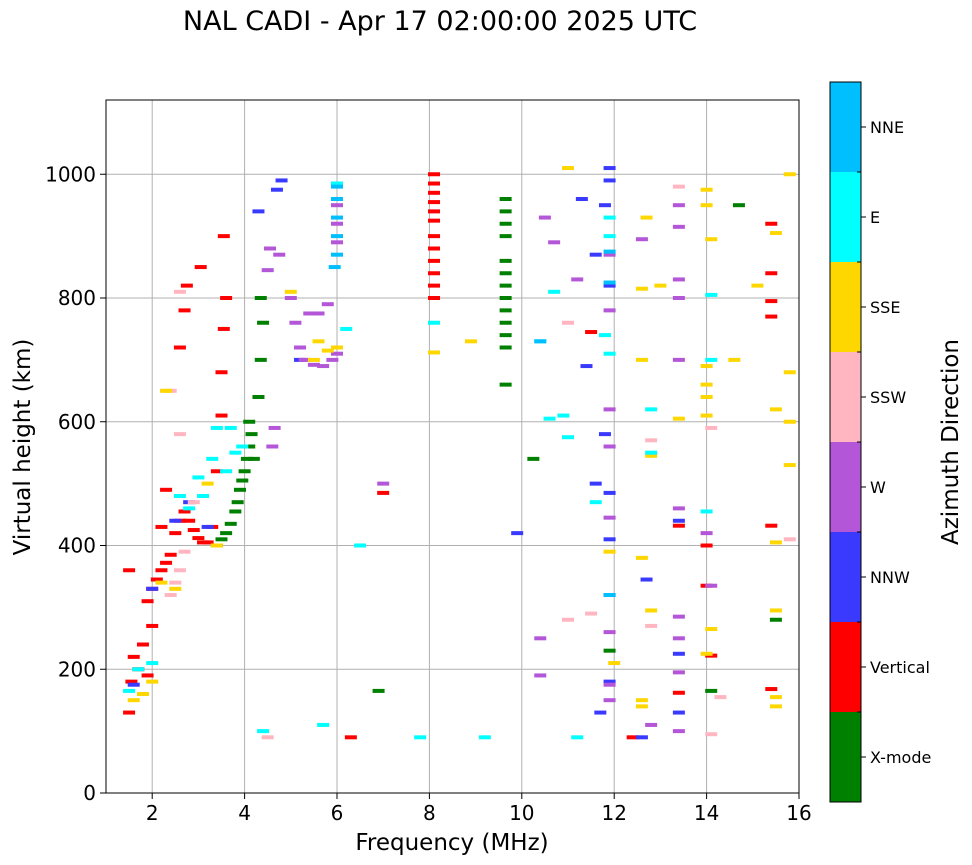 The height and width of the screenshot is (865, 972). I want to click on colorbar-tick-label: X-mode, so click(900, 757).